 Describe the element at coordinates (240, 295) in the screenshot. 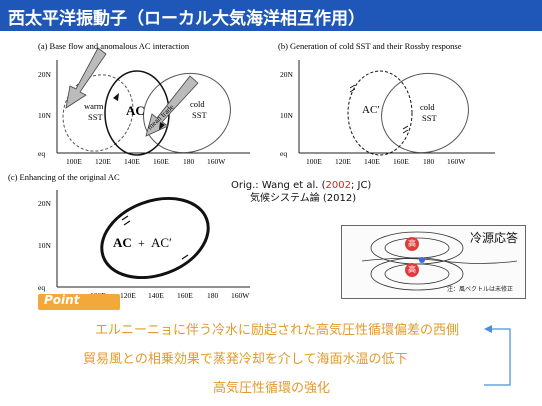

I see `panel-c-xtick: 160W` at that location.